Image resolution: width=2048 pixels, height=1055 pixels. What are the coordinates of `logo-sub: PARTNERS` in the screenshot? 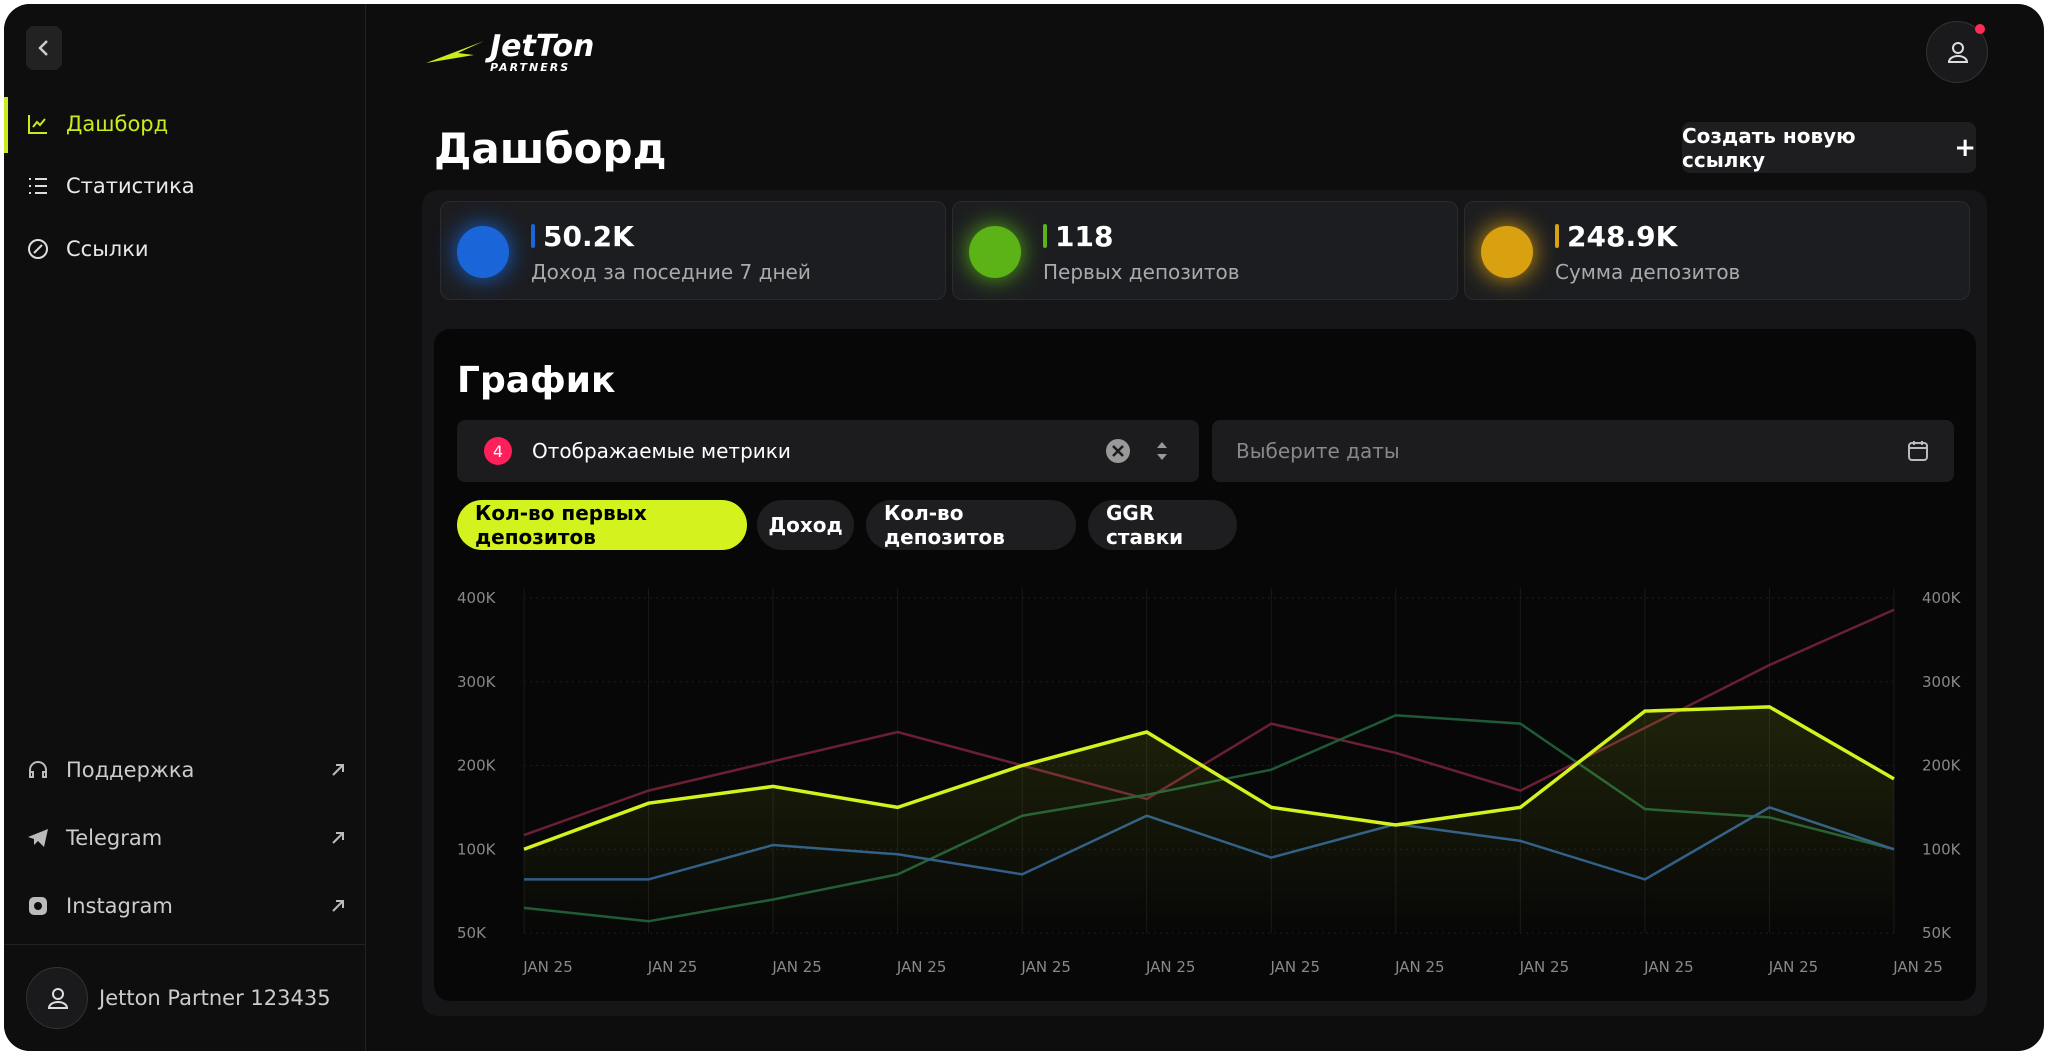 It's located at (530, 67).